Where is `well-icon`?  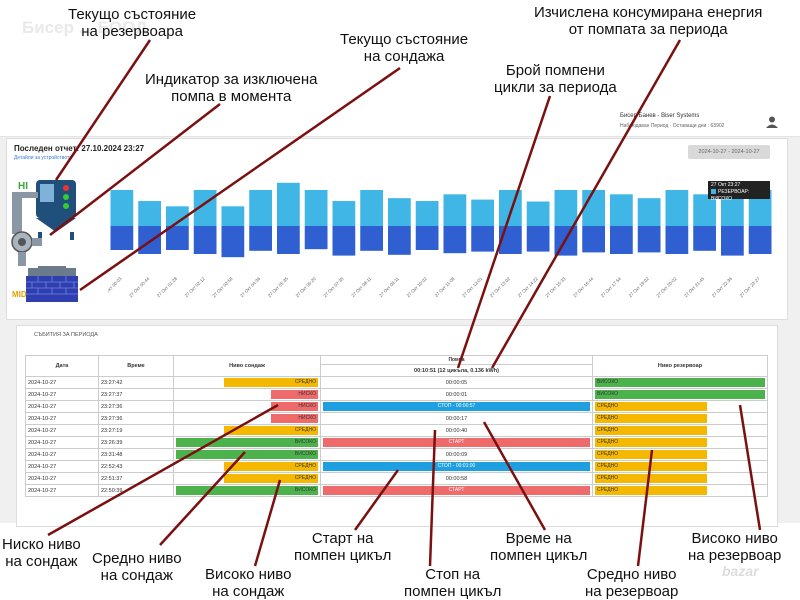 well-icon is located at coordinates (52, 284).